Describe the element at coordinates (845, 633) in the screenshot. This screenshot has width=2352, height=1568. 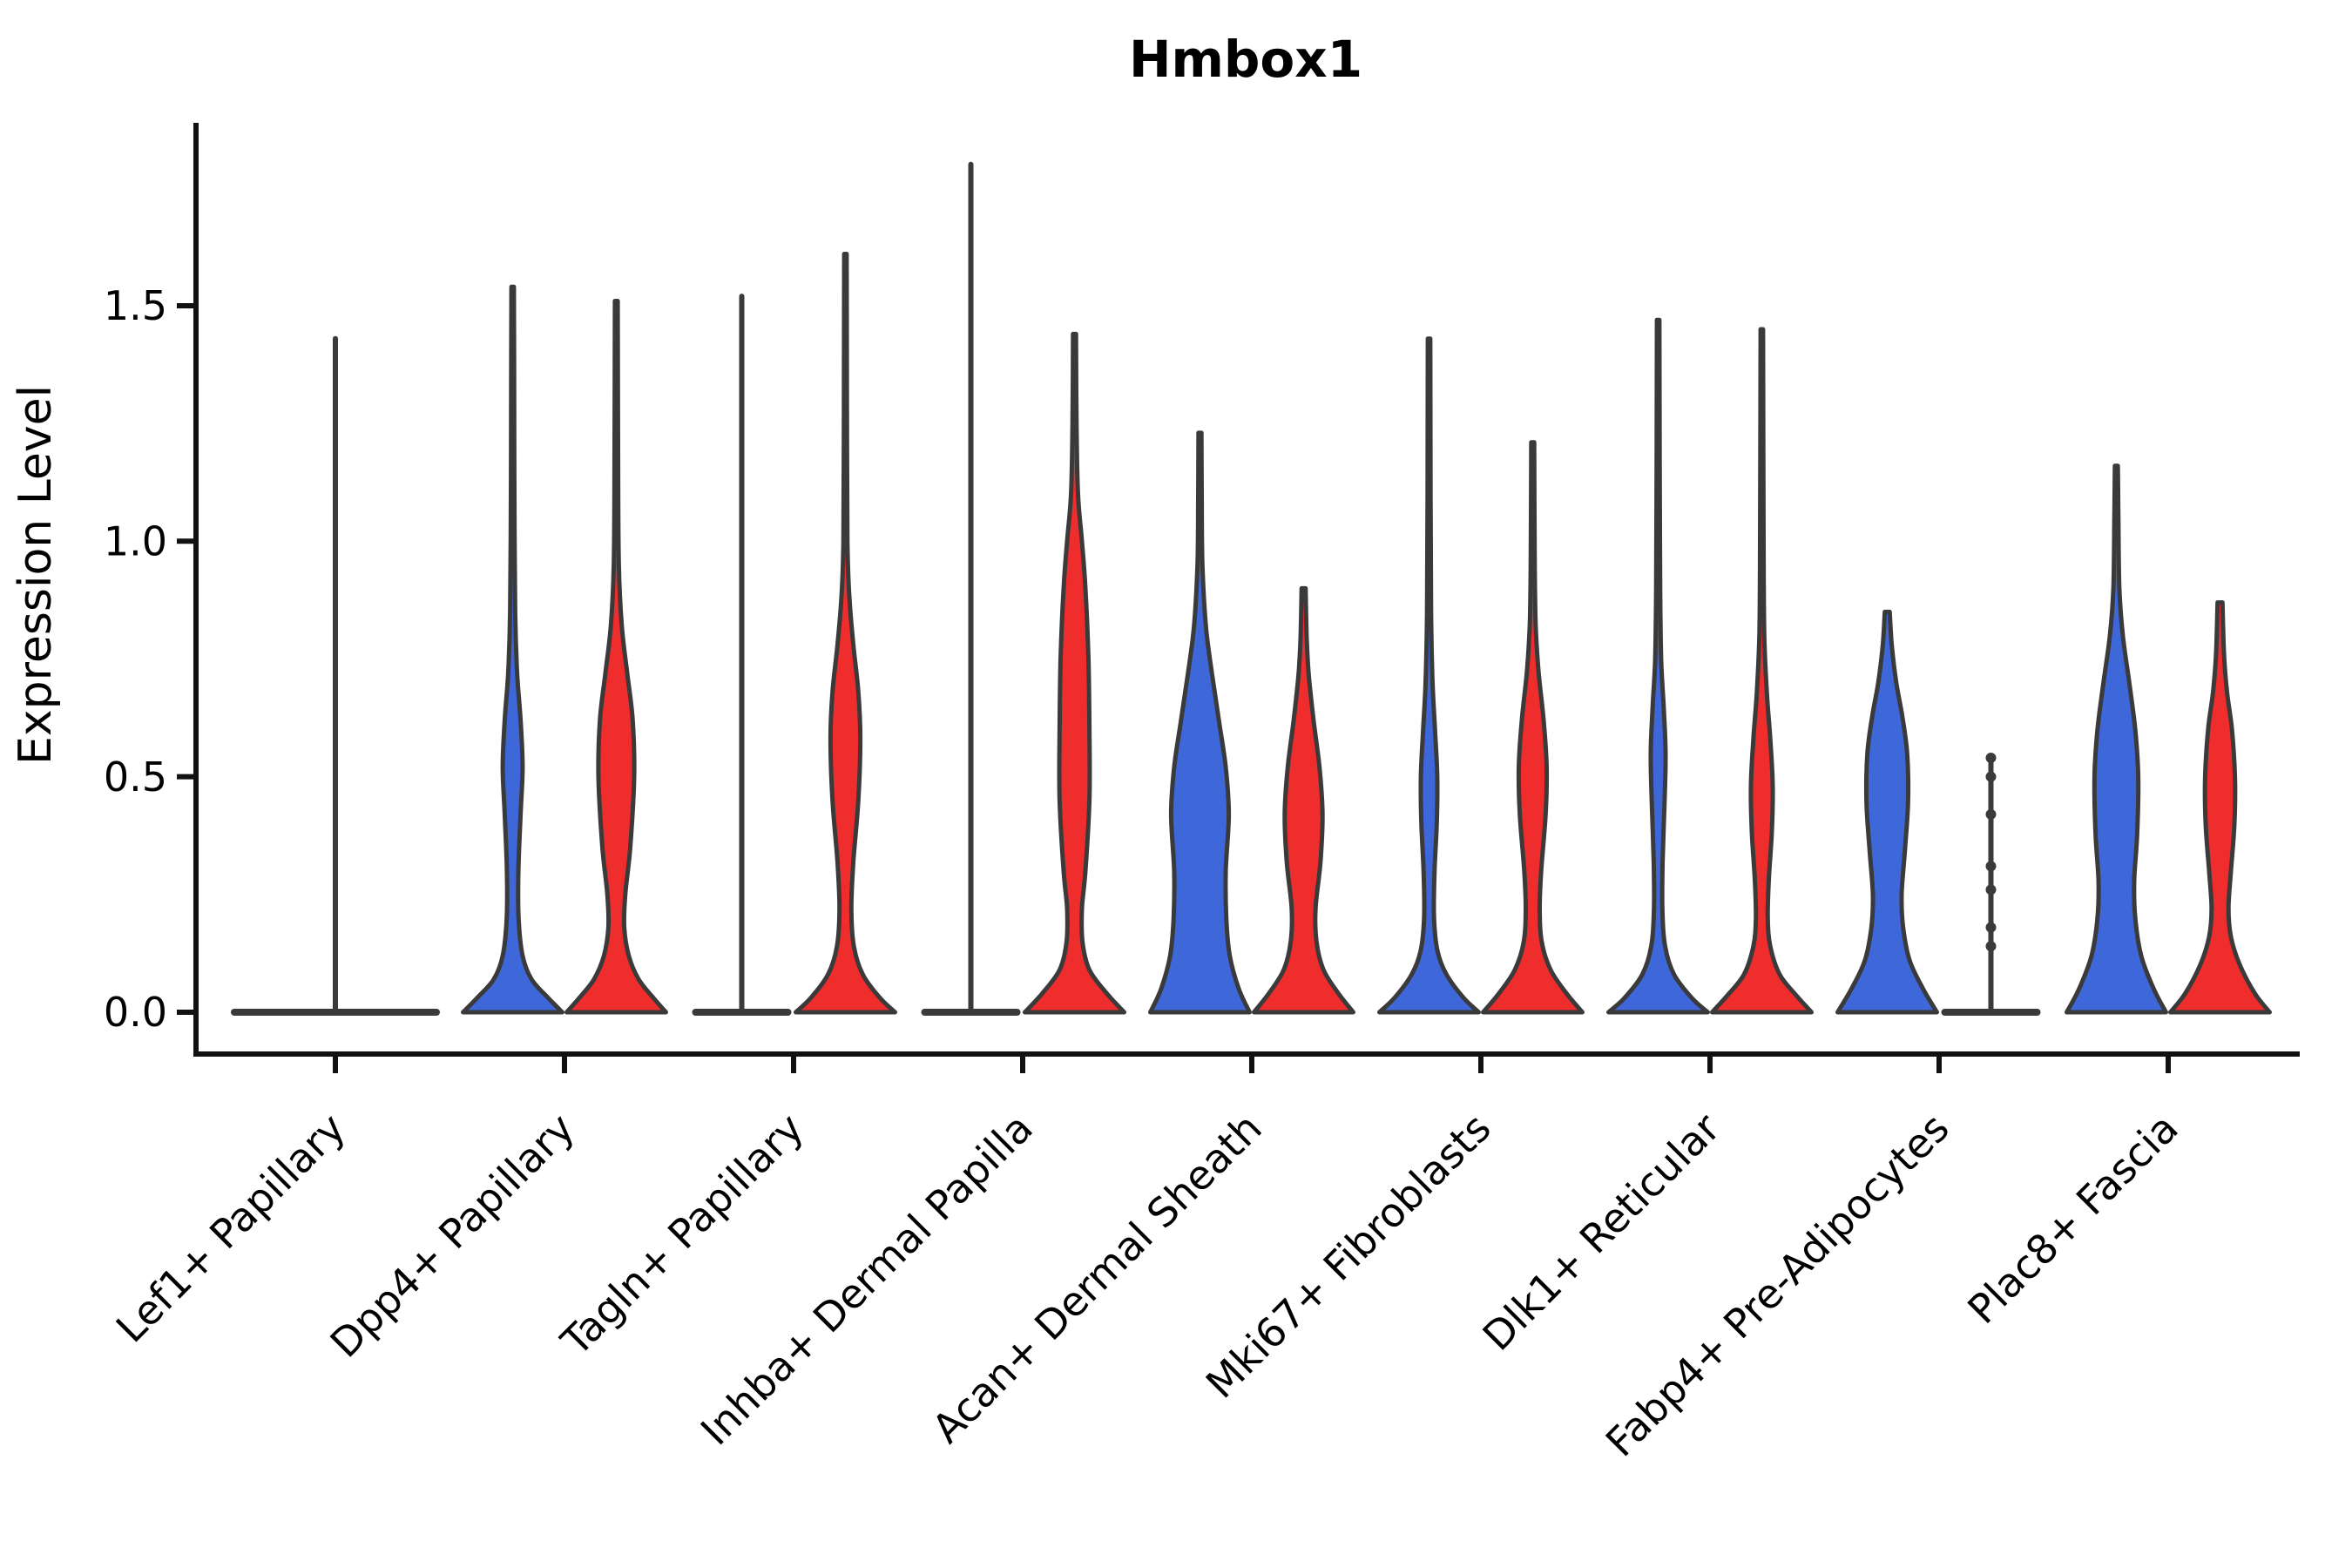
I see `violin-tagln-papillary-red` at that location.